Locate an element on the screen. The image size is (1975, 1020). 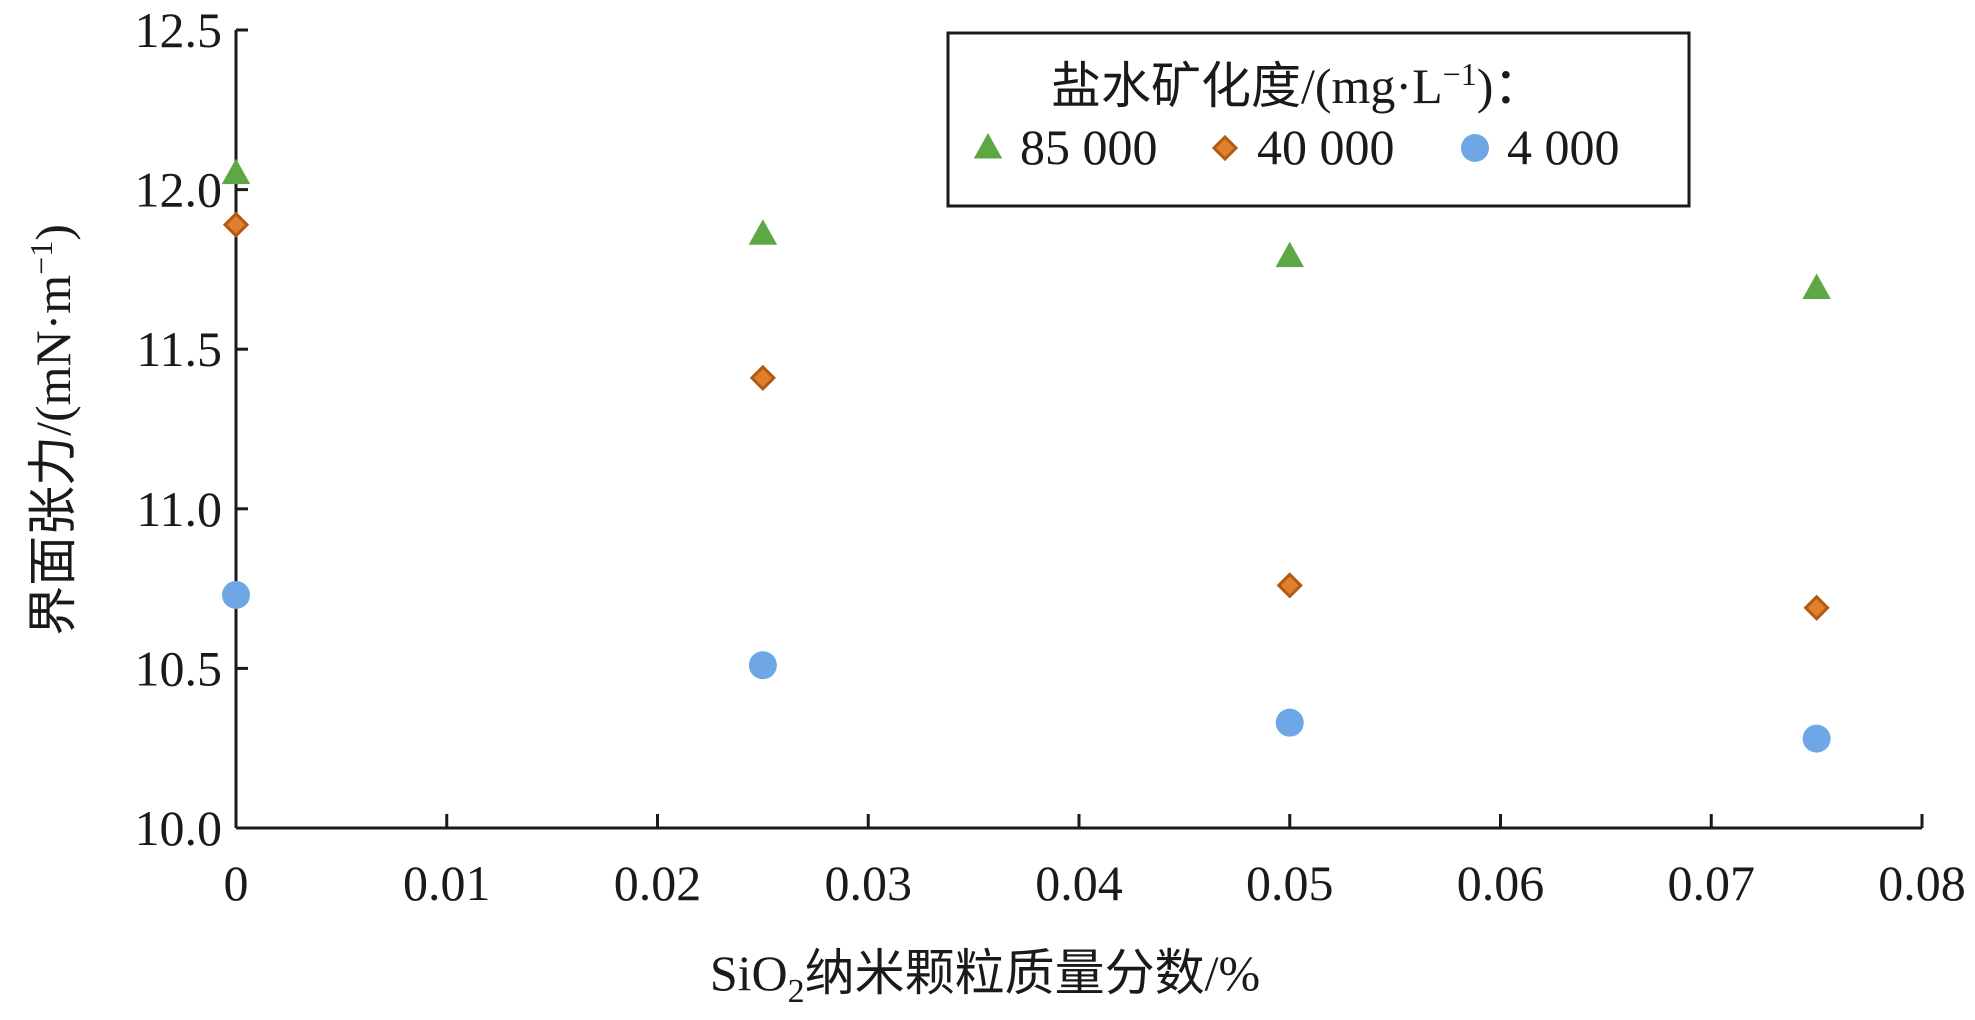
x-tick-label: 0.05 is located at coordinates (1290, 883).